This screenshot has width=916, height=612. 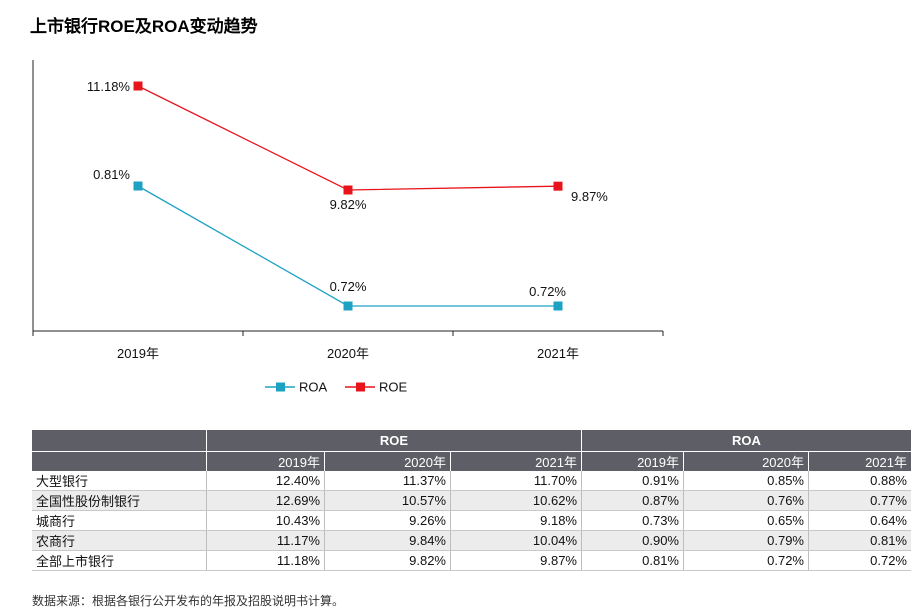 I want to click on table-cell: 0.64%, so click(x=859, y=520).